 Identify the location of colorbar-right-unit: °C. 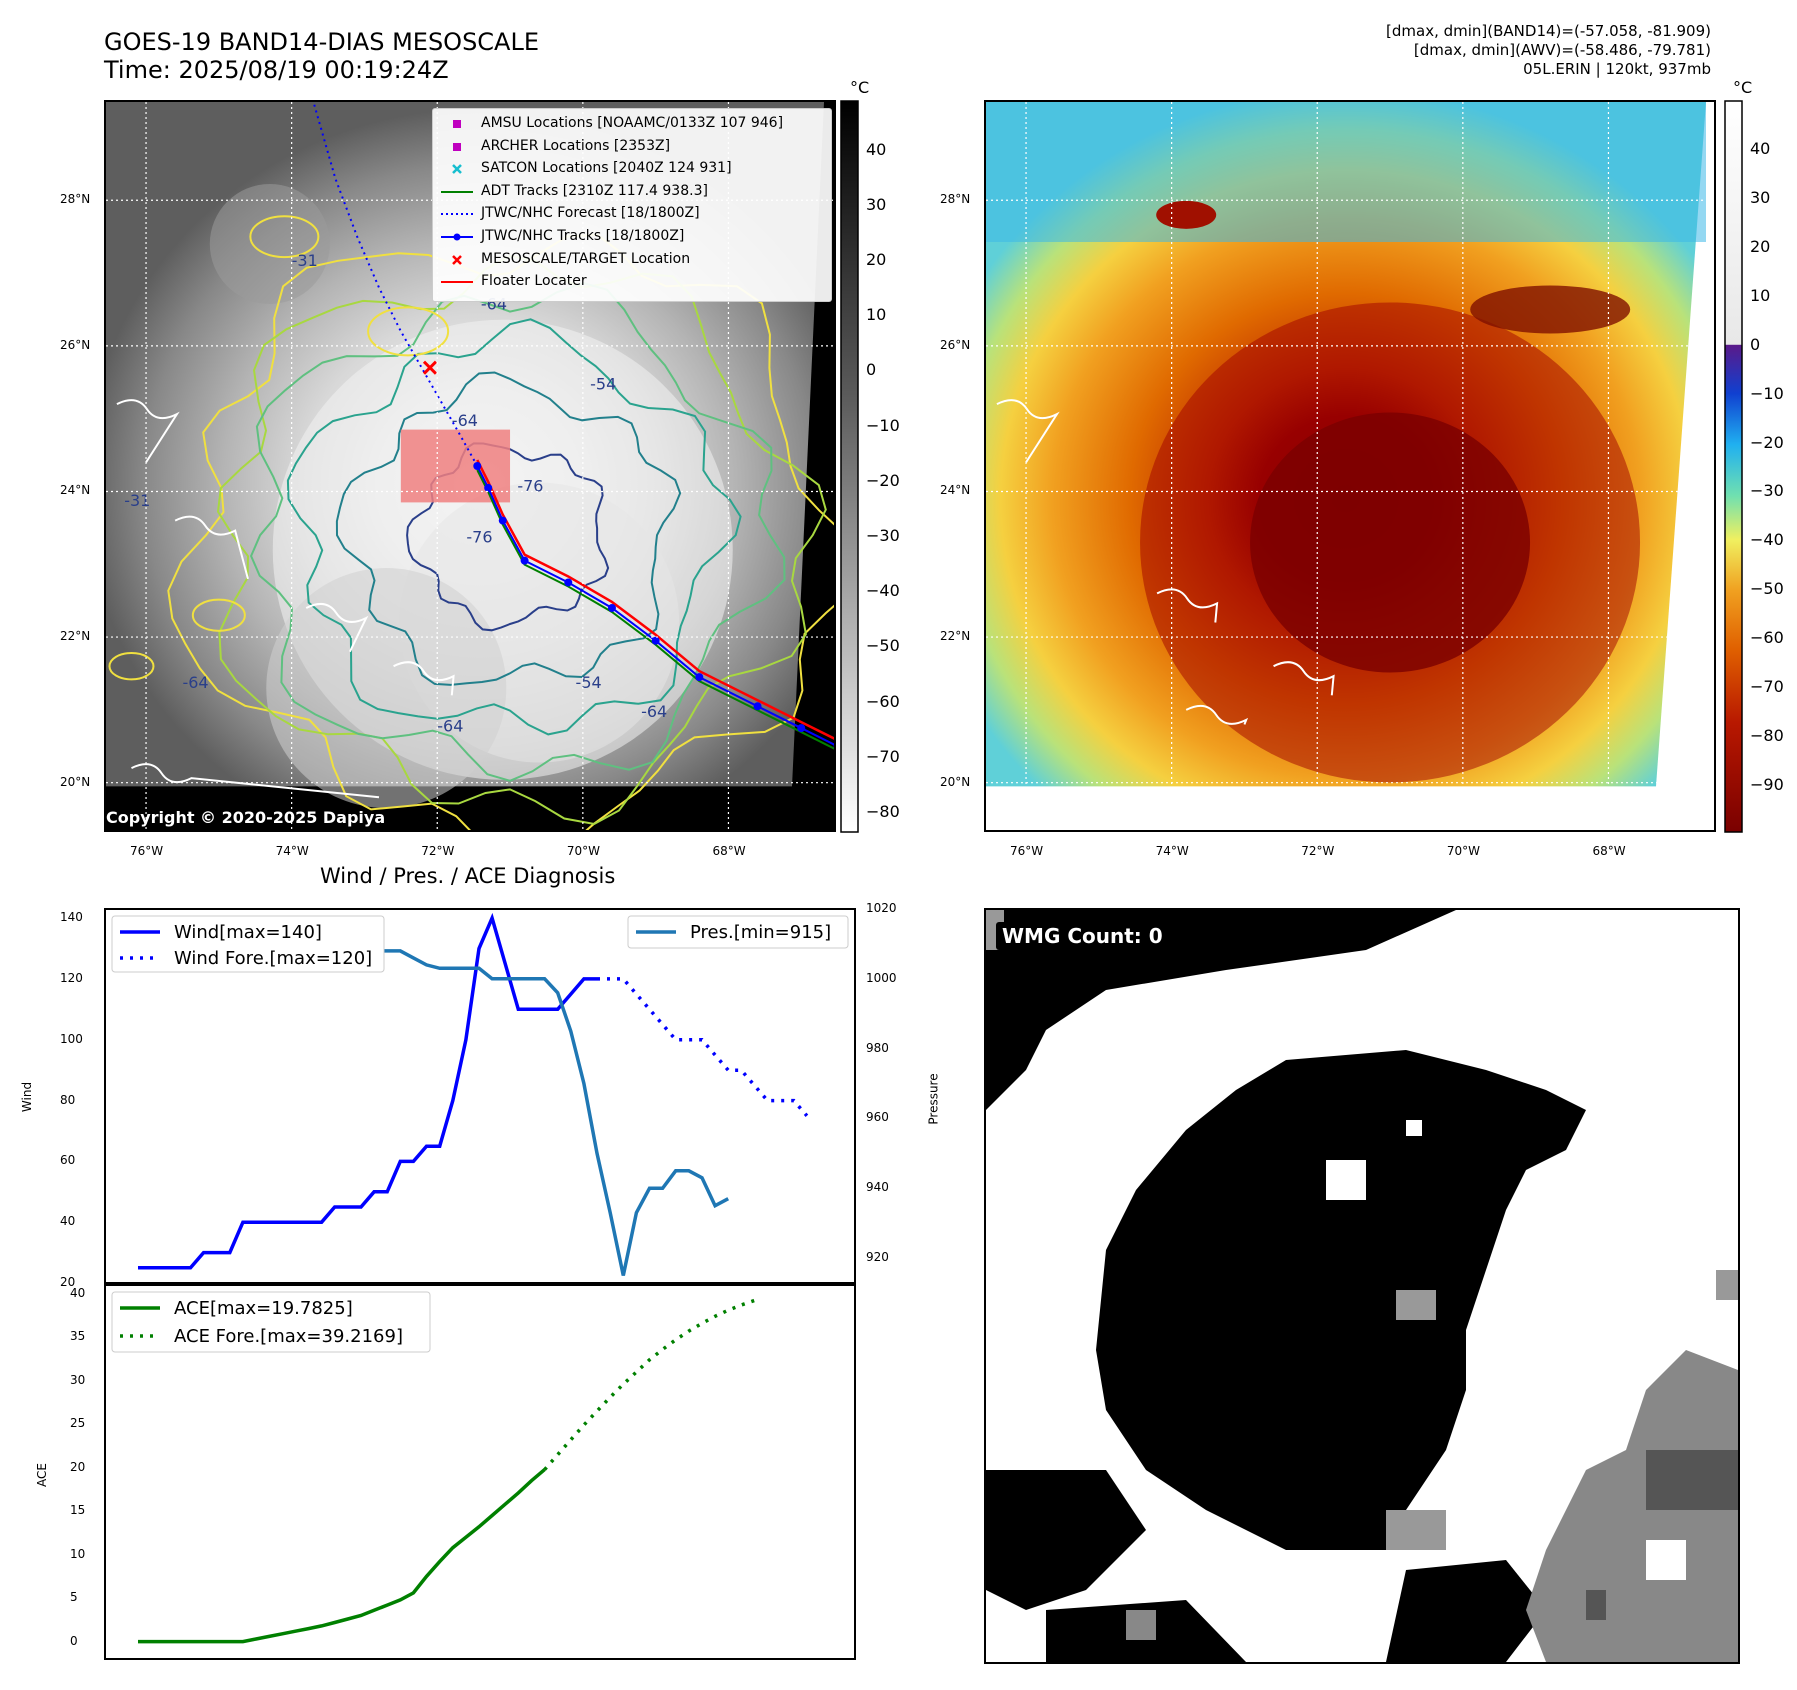
(1743, 87).